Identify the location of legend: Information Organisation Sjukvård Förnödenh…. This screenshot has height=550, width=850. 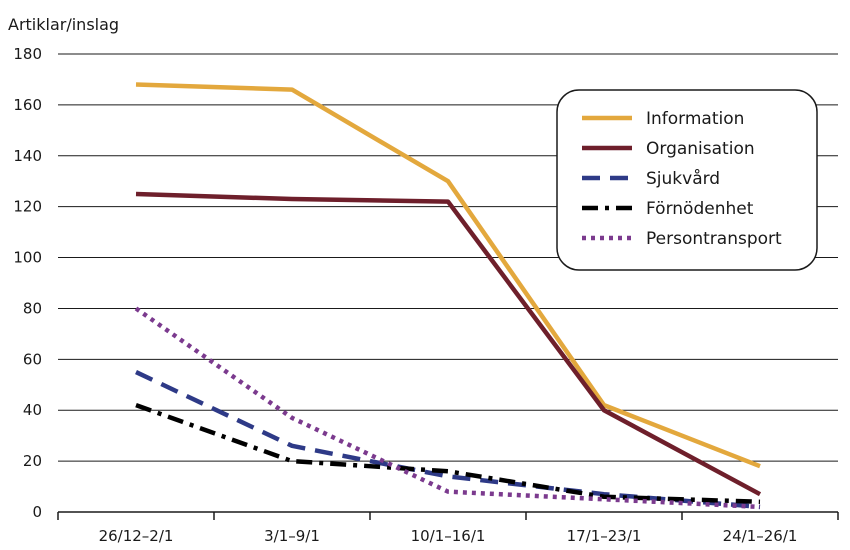
(687, 180).